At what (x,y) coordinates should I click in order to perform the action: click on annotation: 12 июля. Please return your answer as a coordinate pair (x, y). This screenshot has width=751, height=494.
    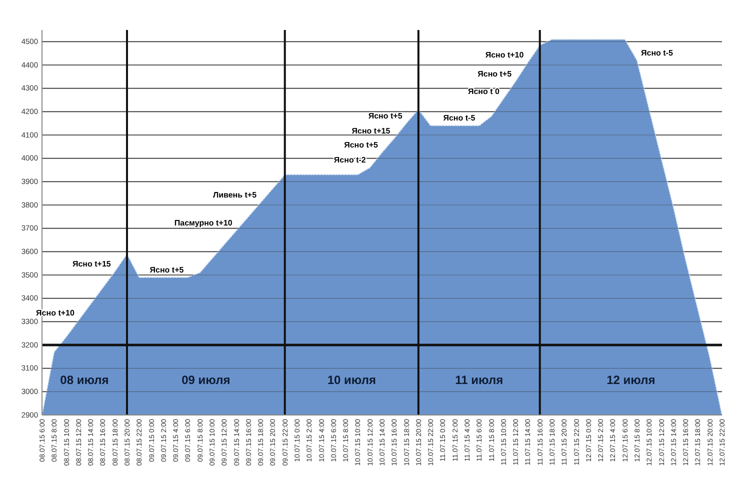
    Looking at the image, I should click on (631, 380).